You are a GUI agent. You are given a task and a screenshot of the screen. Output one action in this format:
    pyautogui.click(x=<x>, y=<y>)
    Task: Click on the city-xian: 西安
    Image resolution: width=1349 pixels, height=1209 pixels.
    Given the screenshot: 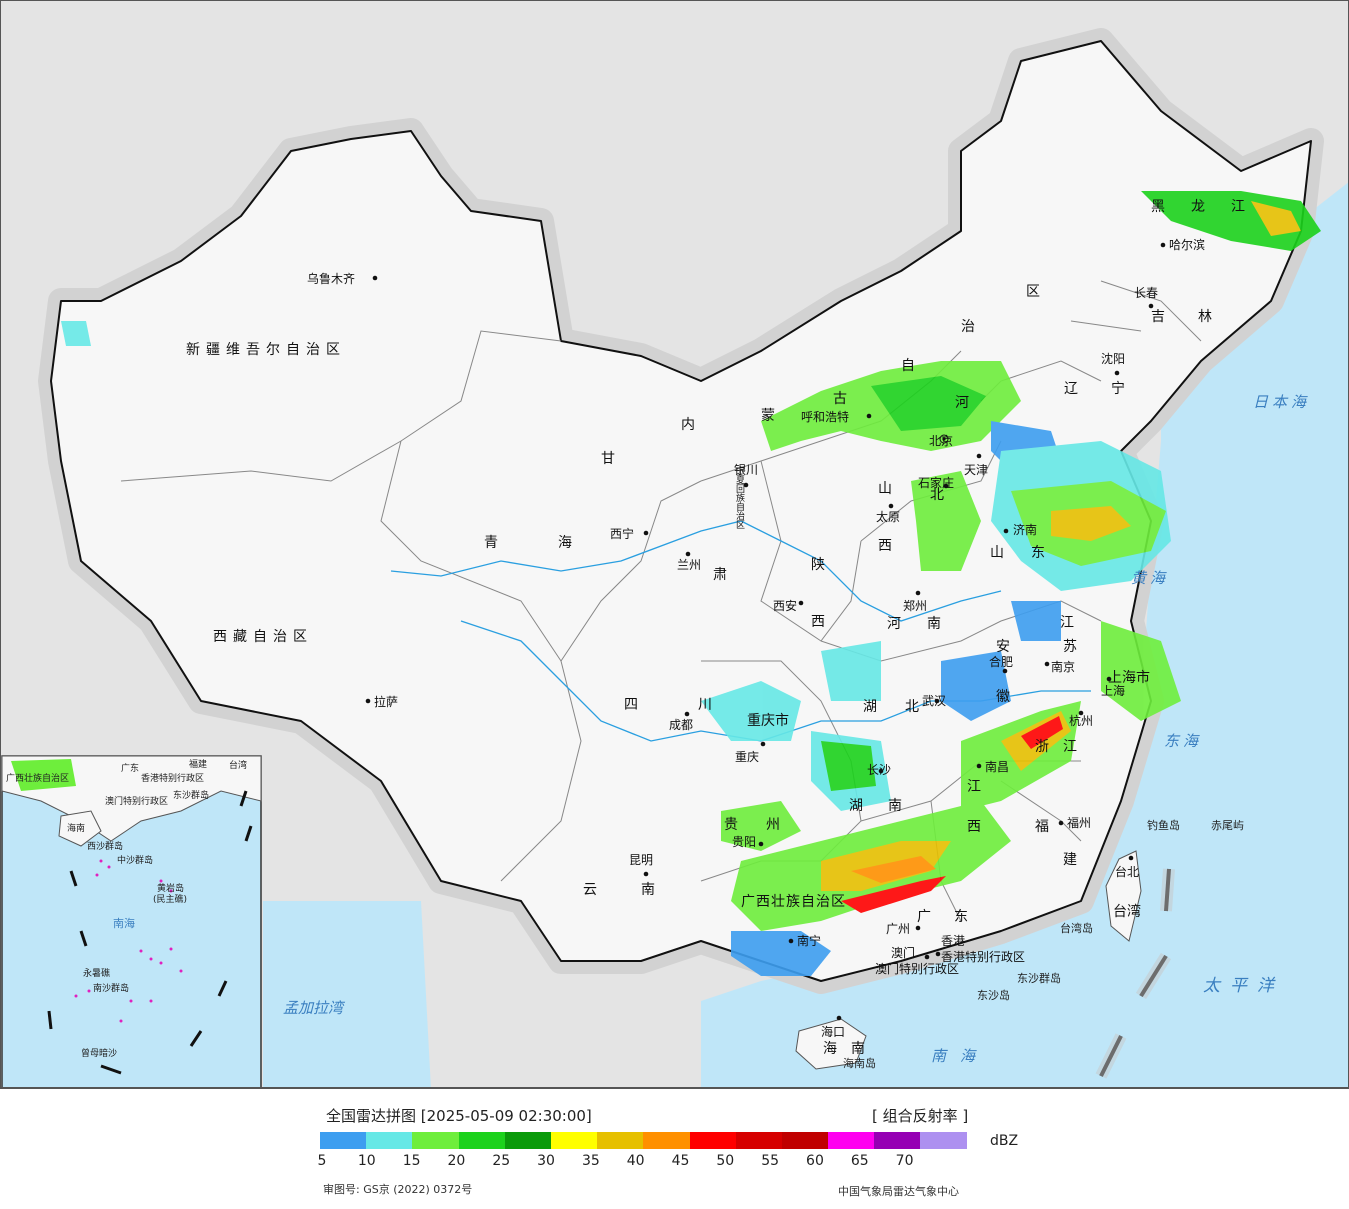 What is the action you would take?
    pyautogui.click(x=785, y=605)
    